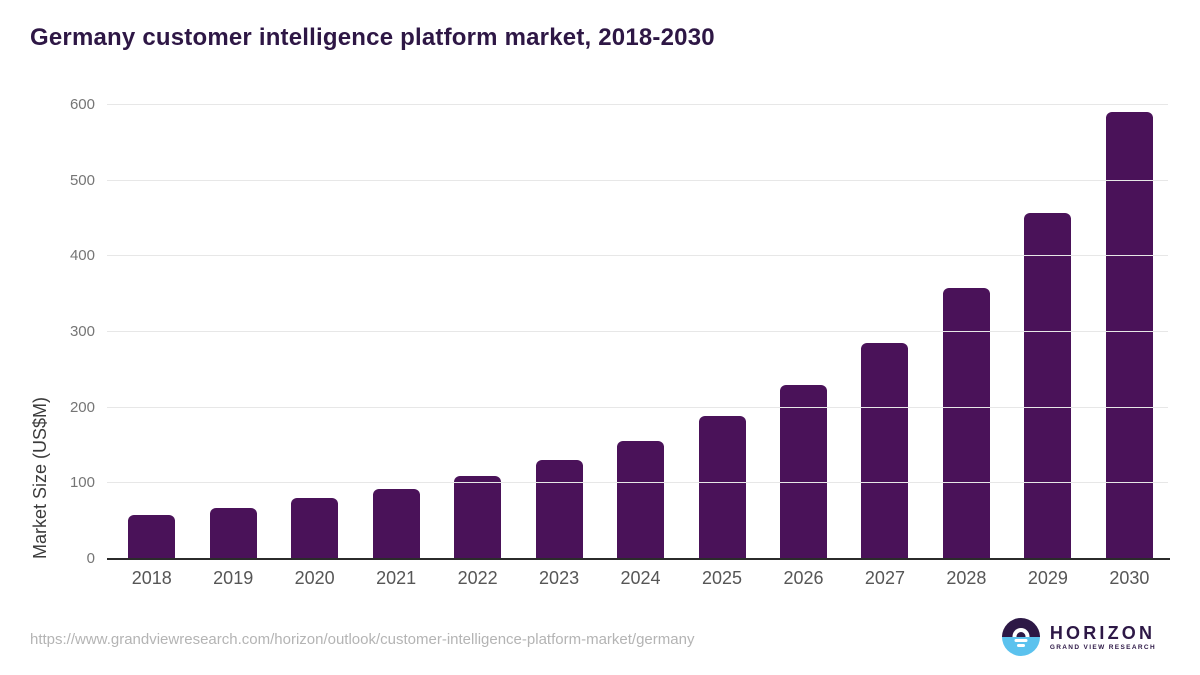 This screenshot has height=675, width=1200. Describe the element at coordinates (559, 509) in the screenshot. I see `bar-2023` at that location.